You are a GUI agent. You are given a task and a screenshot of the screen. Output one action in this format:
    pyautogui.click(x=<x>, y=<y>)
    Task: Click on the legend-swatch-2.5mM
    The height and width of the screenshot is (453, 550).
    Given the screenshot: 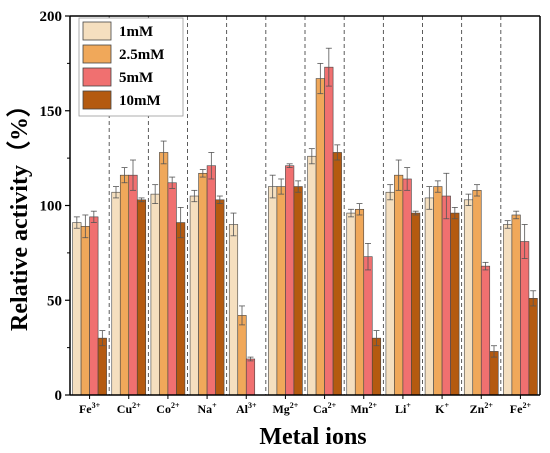 What is the action you would take?
    pyautogui.click(x=97, y=54)
    